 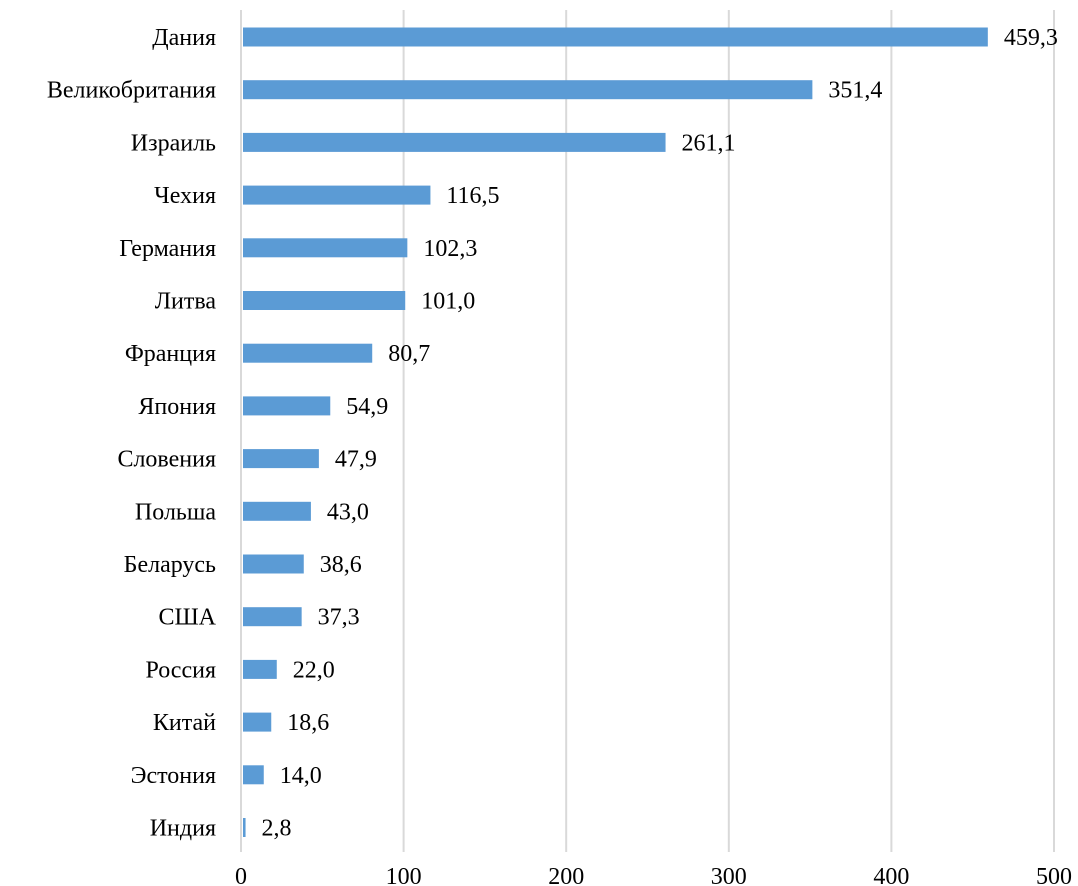 What do you see at coordinates (175, 512) in the screenshot?
I see `category-label: Польша` at bounding box center [175, 512].